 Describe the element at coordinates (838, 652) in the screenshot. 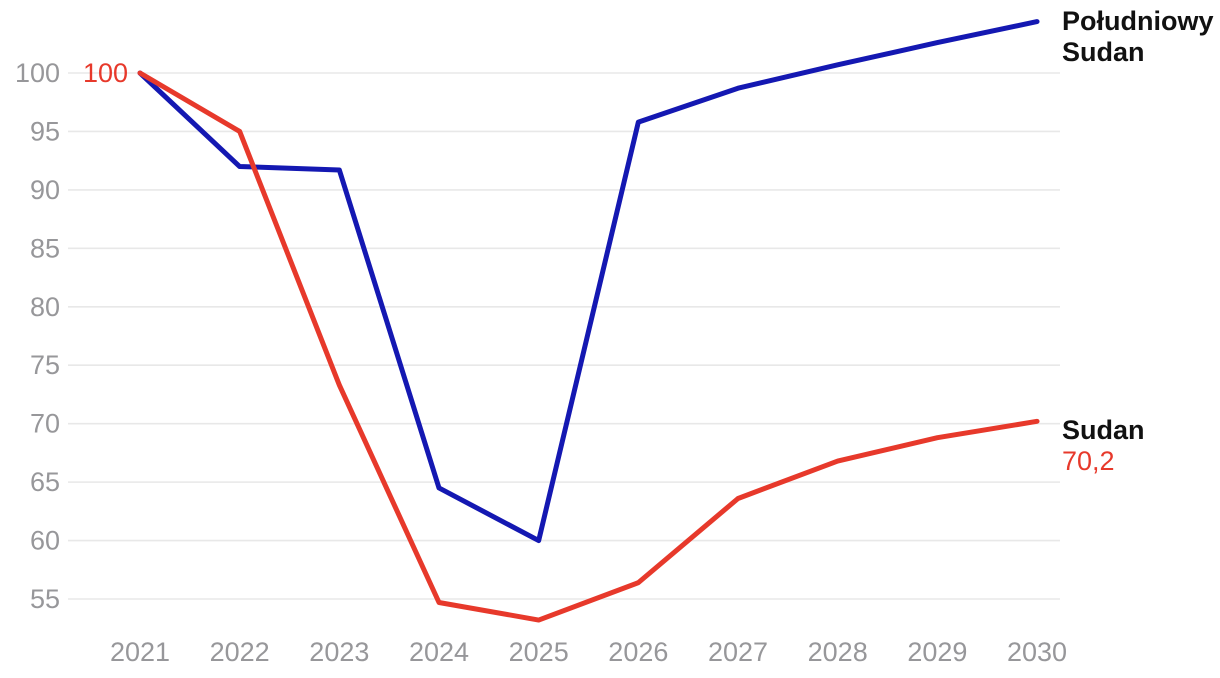

I see `x-axis-tick-label: 2028` at that location.